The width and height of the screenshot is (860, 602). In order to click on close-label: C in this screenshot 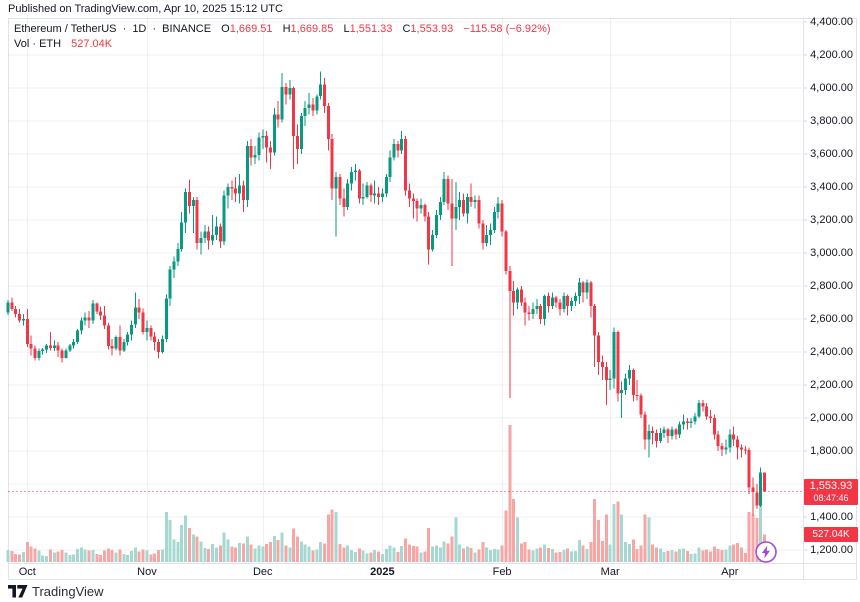, I will do `click(406, 29)`.